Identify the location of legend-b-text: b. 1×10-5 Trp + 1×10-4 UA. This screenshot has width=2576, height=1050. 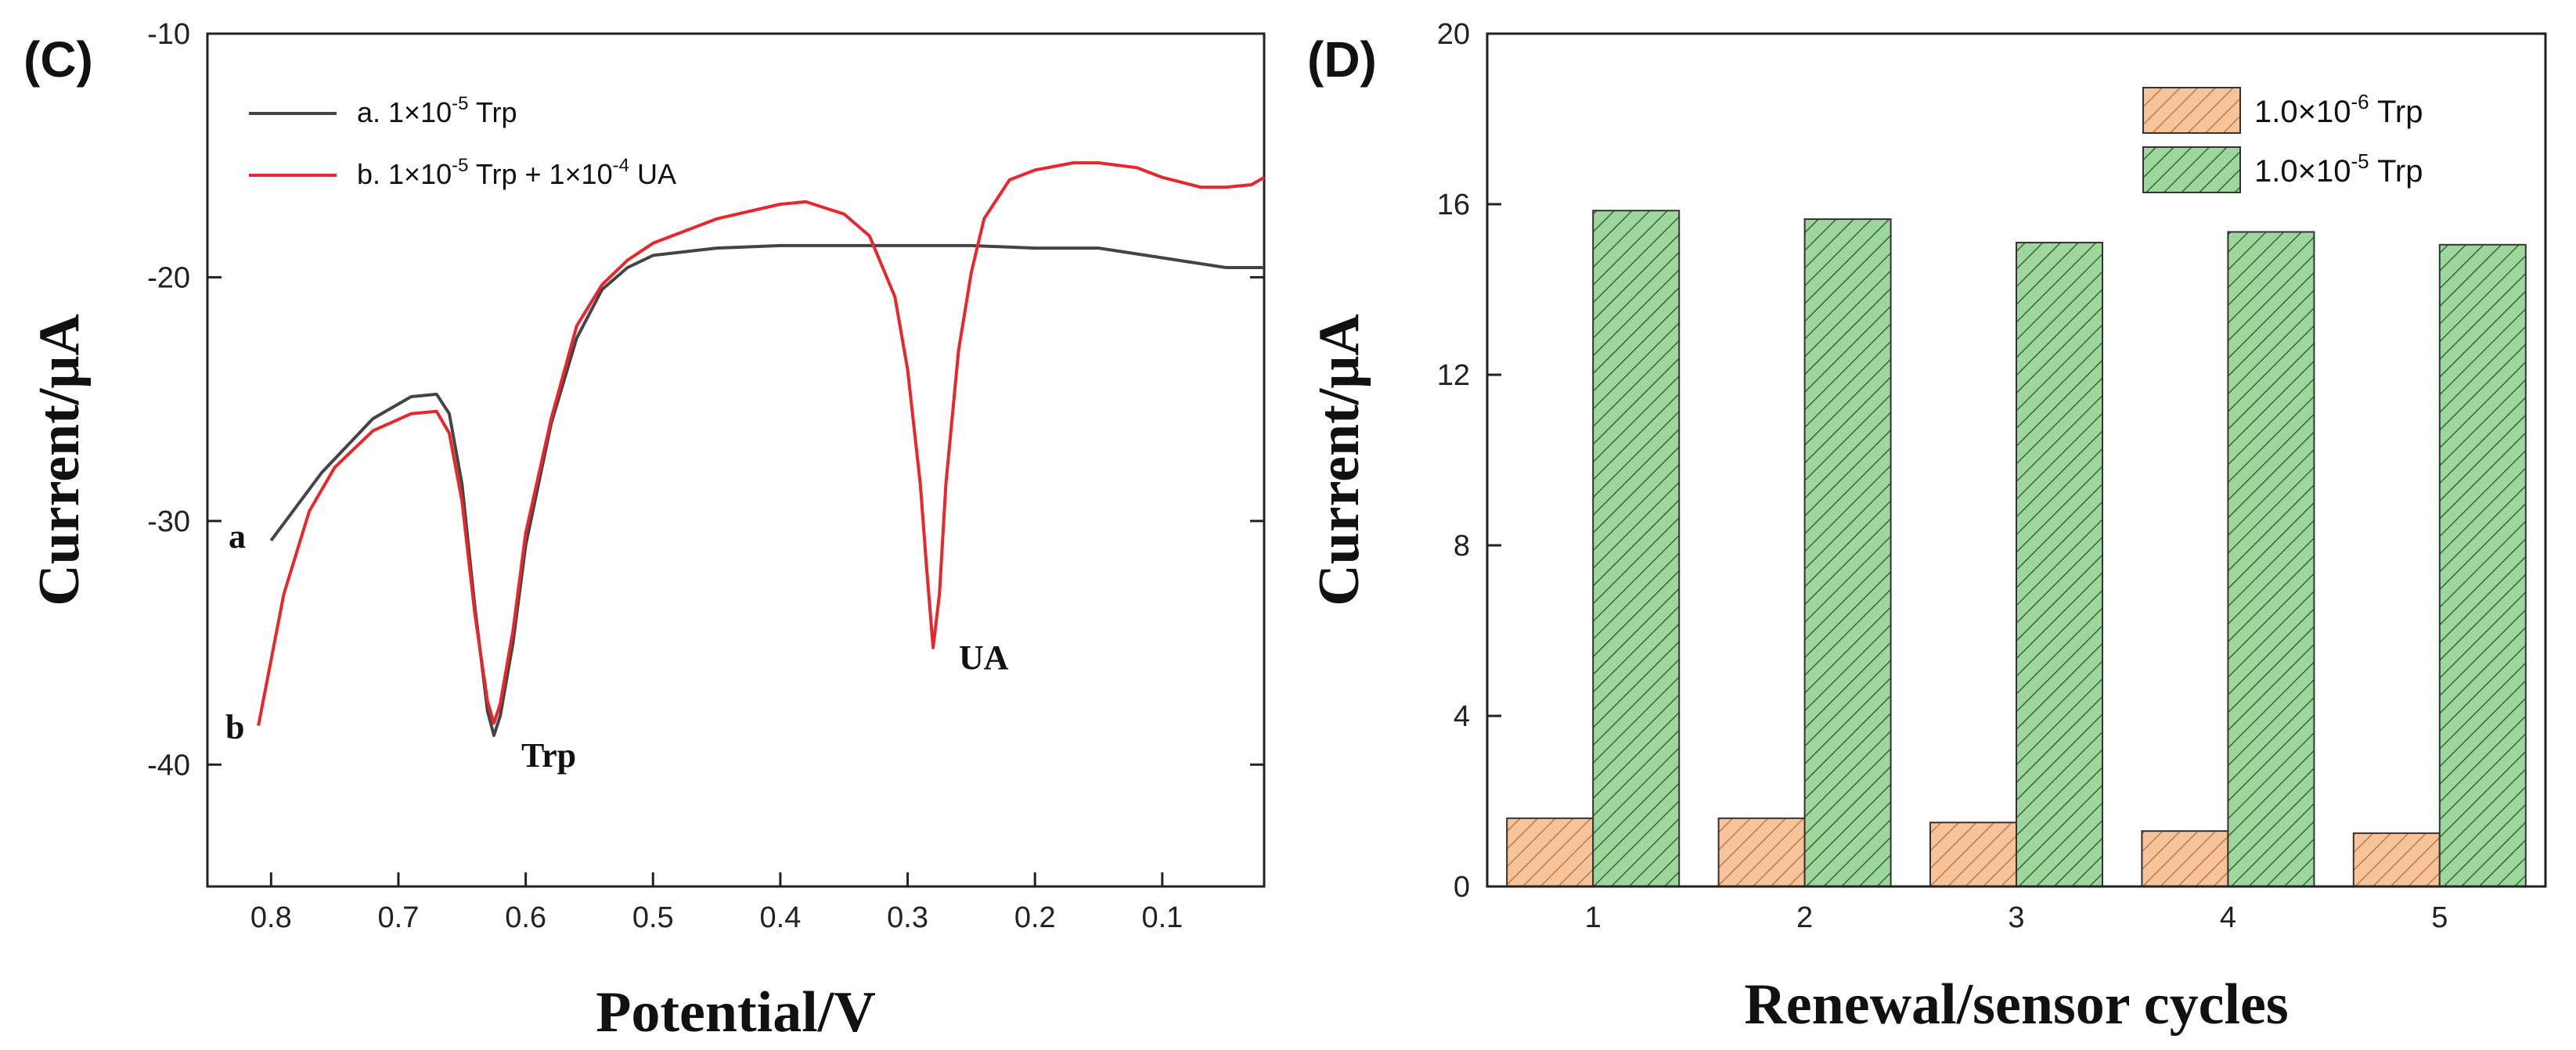
(516, 172).